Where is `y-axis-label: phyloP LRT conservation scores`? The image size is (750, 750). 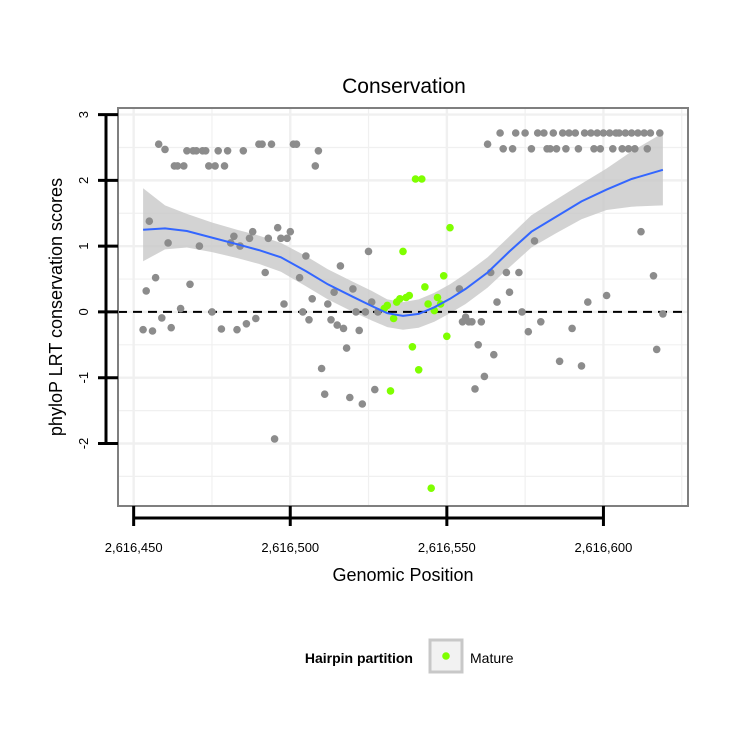
y-axis-label: phyloP LRT conservation scores is located at coordinates (56, 307).